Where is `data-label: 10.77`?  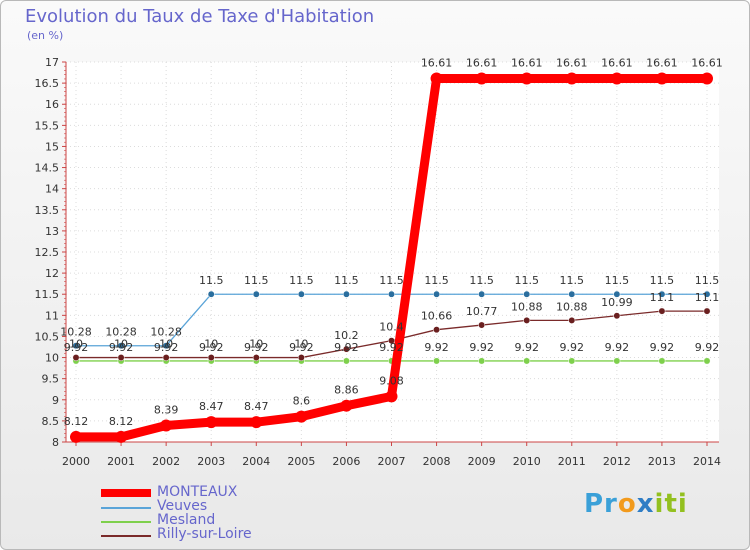
data-label: 10.77 is located at coordinates (482, 311).